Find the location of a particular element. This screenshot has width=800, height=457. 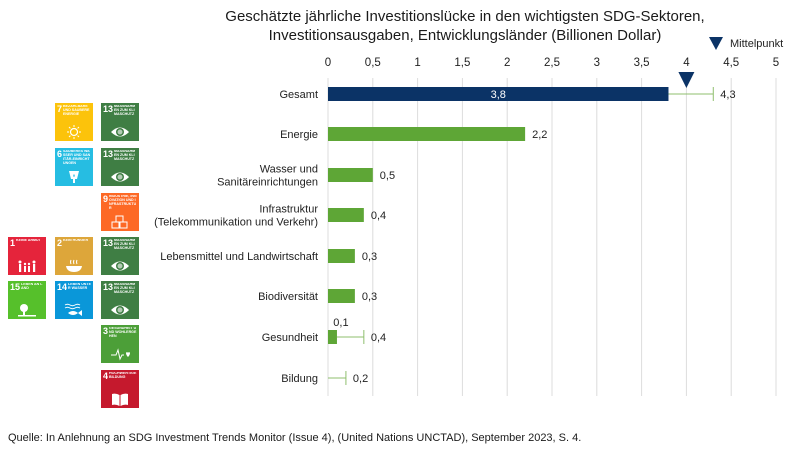

sdg-header: 15 LEBEN AN LAND is located at coordinates (27, 292).